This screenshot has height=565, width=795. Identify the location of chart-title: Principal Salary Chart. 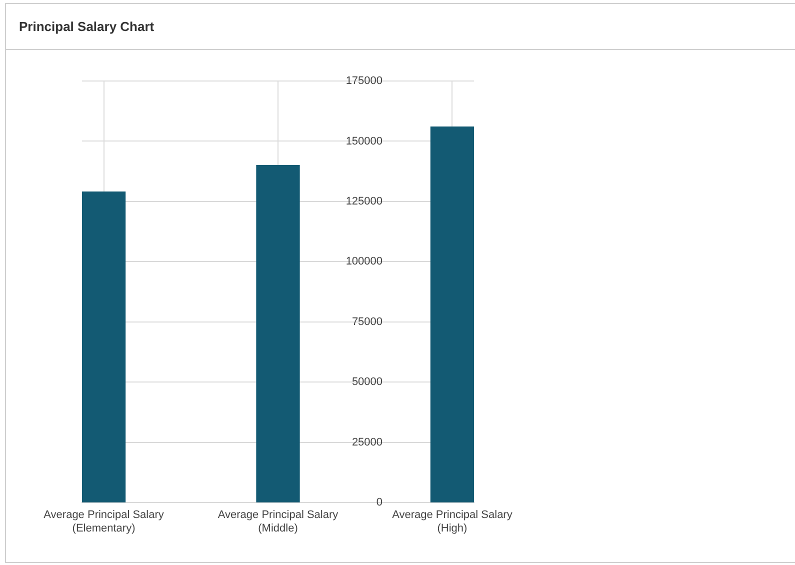
(400, 27).